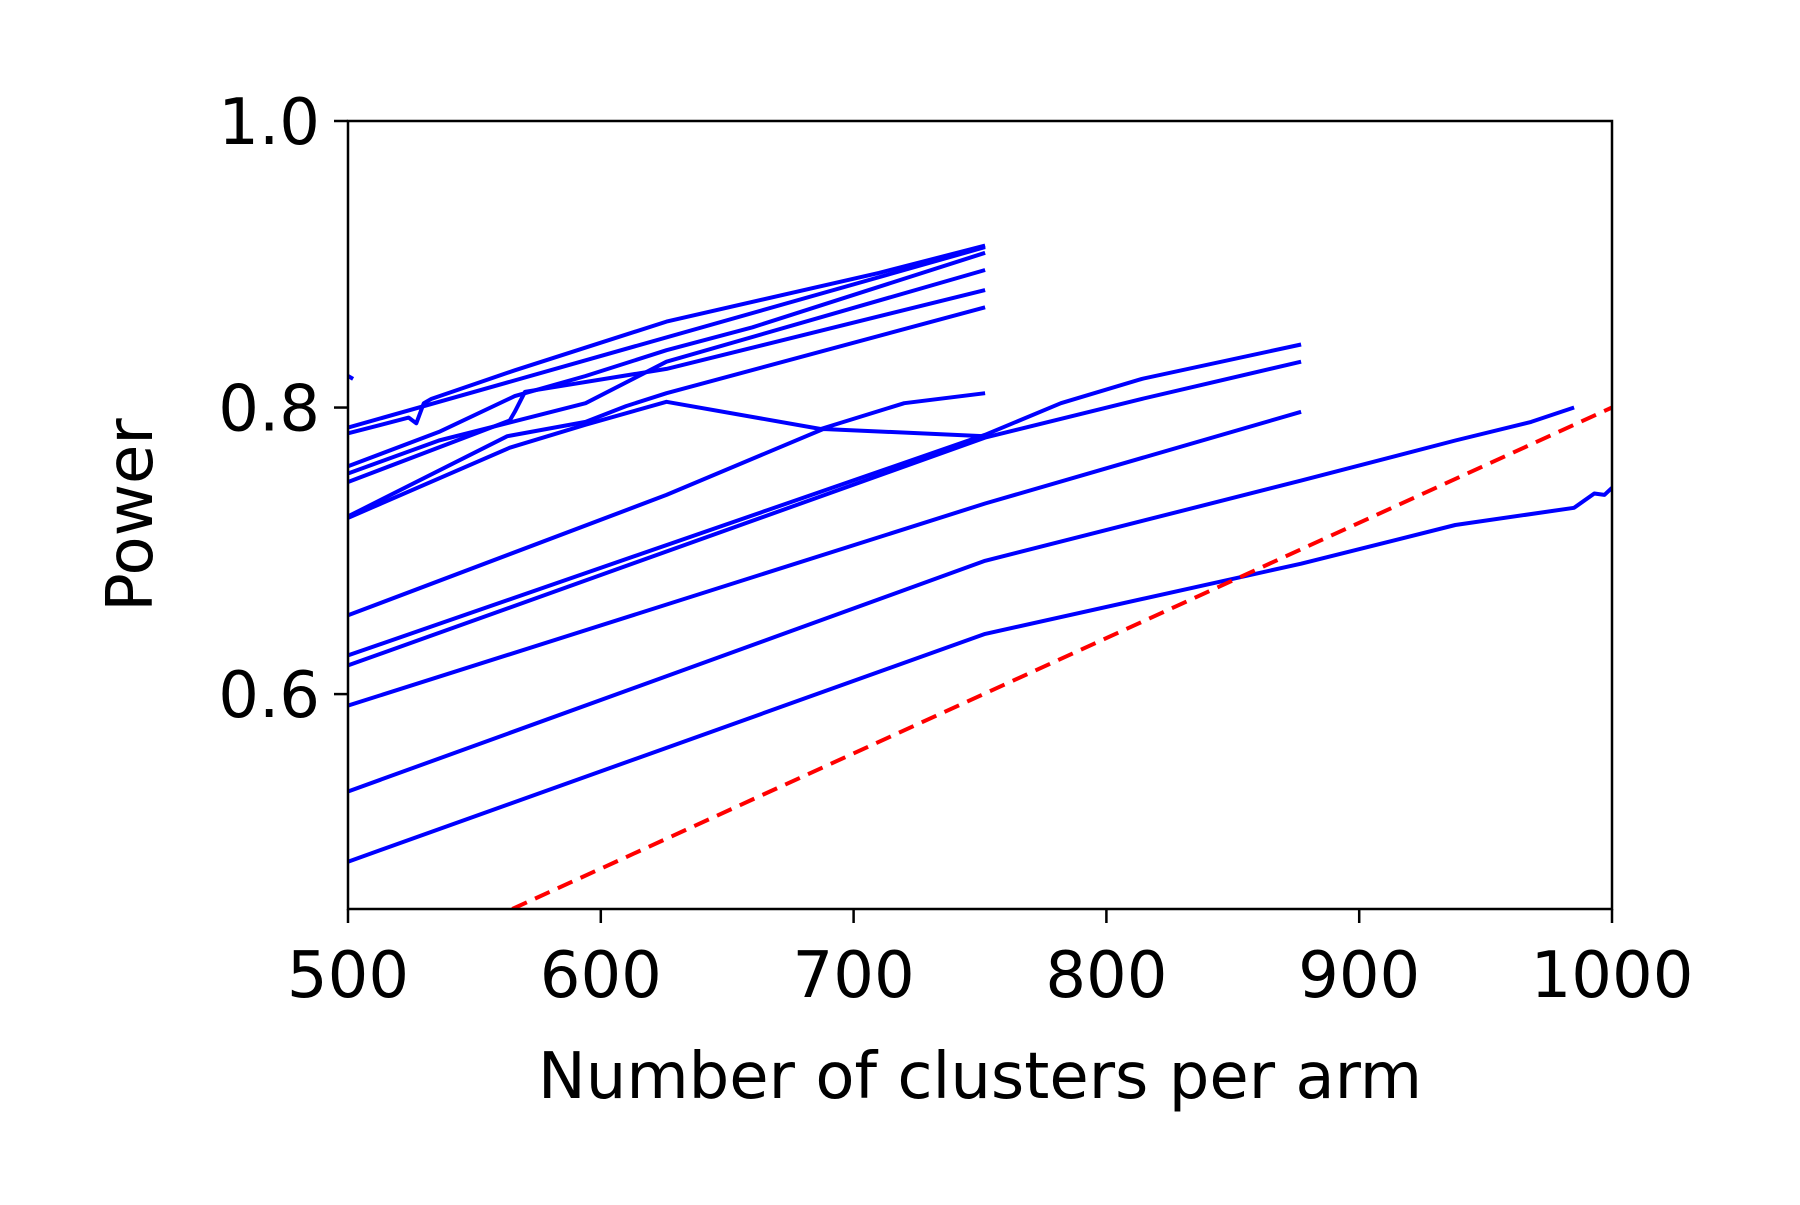 This screenshot has width=1800, height=1205. What do you see at coordinates (131, 515) in the screenshot?
I see `y-axis-label: Power` at bounding box center [131, 515].